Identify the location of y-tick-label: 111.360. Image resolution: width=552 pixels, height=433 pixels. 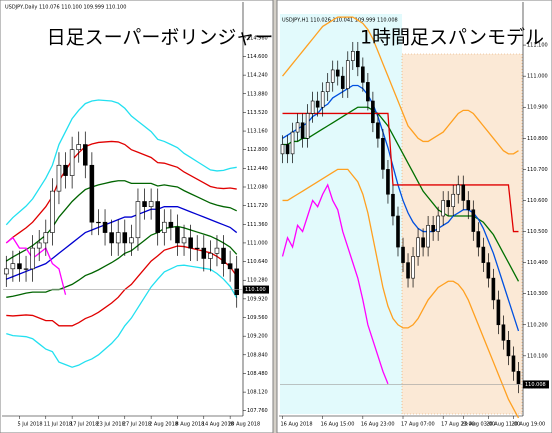
(257, 225).